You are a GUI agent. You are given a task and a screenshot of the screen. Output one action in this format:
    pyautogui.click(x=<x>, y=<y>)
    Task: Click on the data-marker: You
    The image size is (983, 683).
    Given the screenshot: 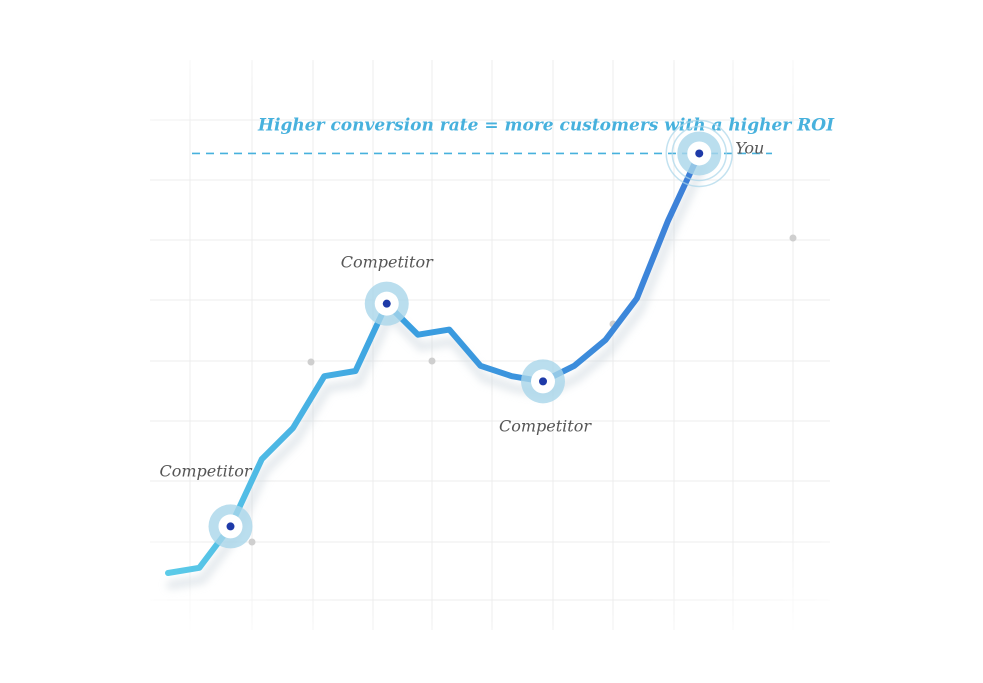 What is the action you would take?
    pyautogui.click(x=714, y=153)
    